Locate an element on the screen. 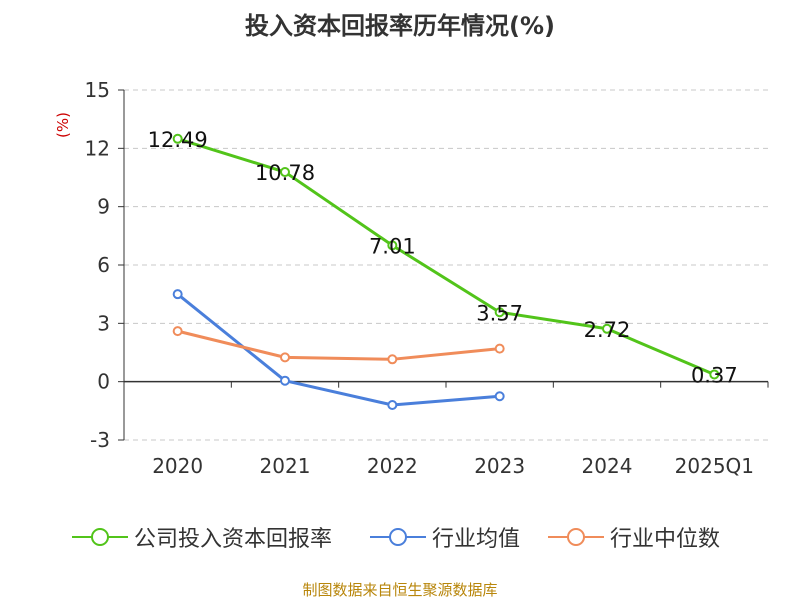 The image size is (800, 600). legend-item-industry-mean: 行业均值 is located at coordinates (445, 537).